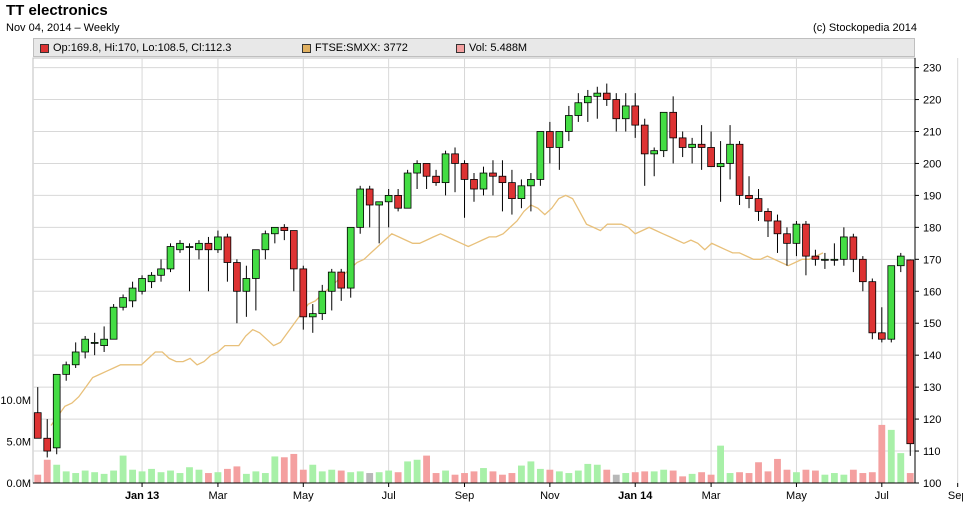 The height and width of the screenshot is (522, 963). What do you see at coordinates (932, 101) in the screenshot?
I see `y-tick-label: 220` at bounding box center [932, 101].